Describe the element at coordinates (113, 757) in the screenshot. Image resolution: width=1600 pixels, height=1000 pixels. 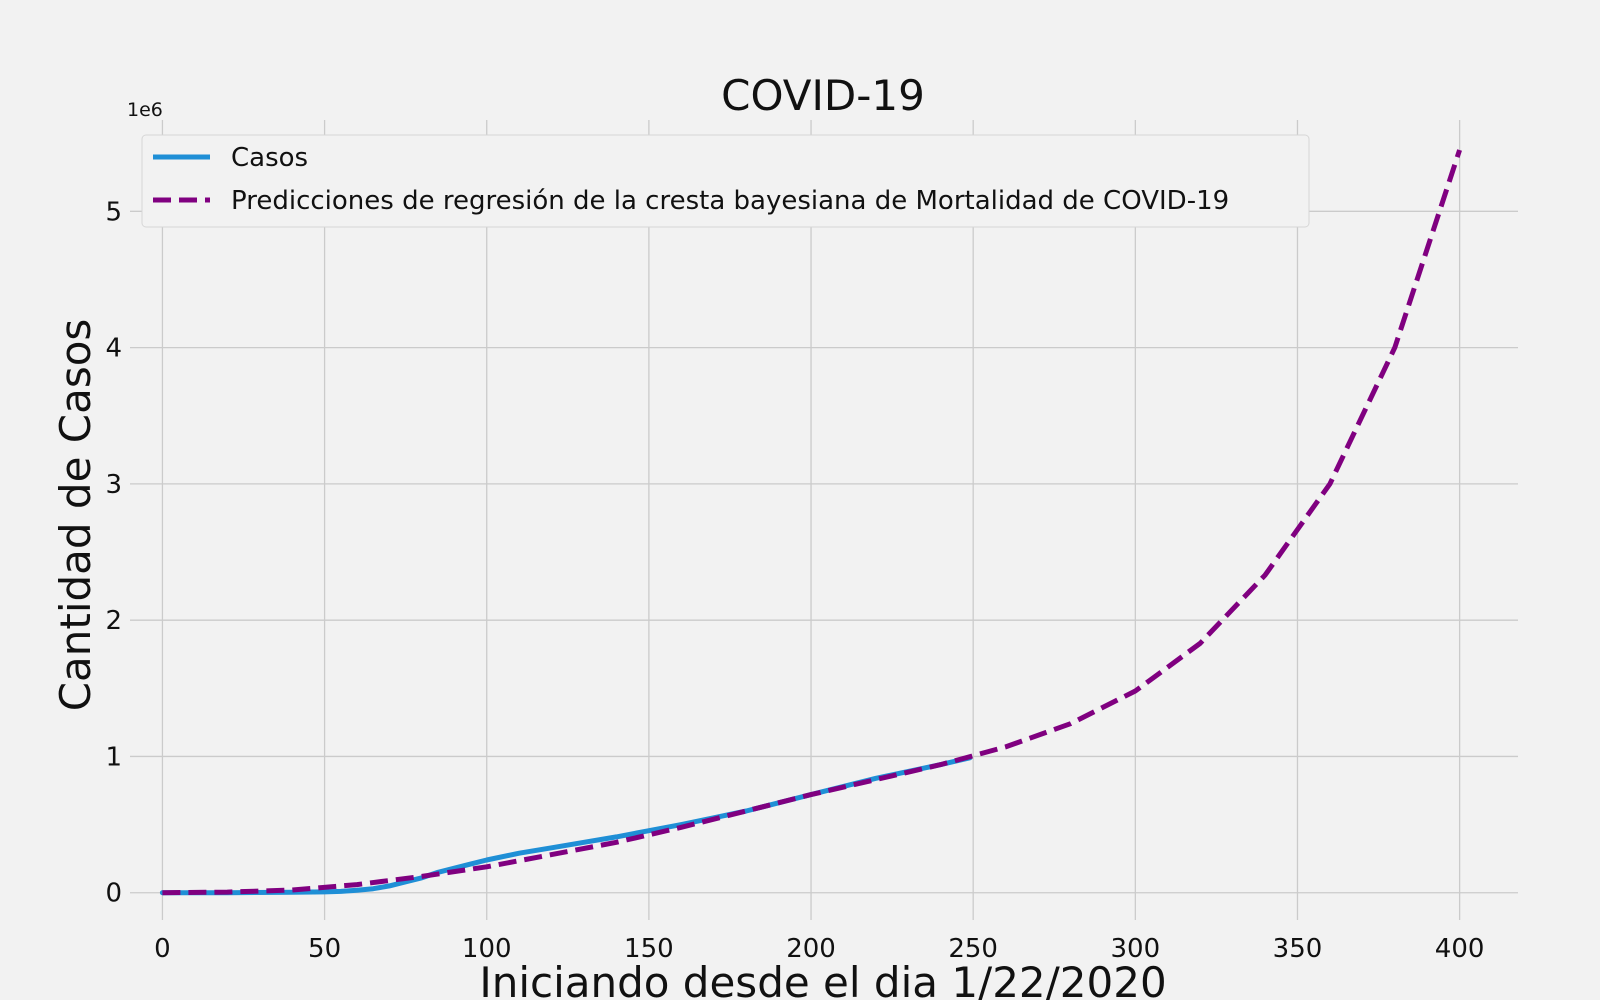
I see `y-tick-label-1: 1` at that location.